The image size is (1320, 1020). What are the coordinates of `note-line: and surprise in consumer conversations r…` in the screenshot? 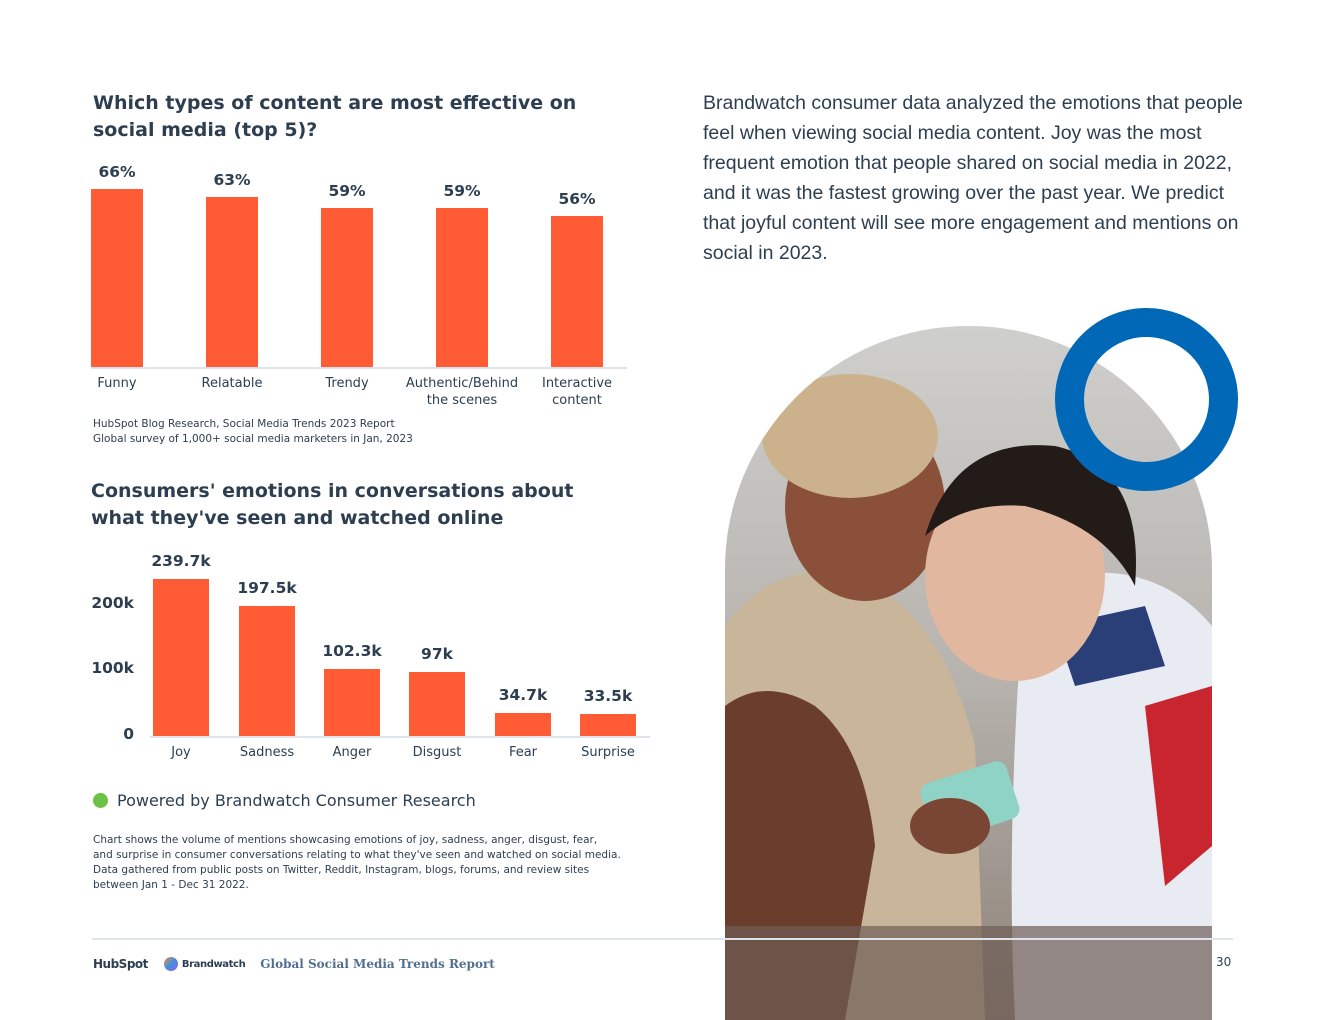 It's located at (357, 855).